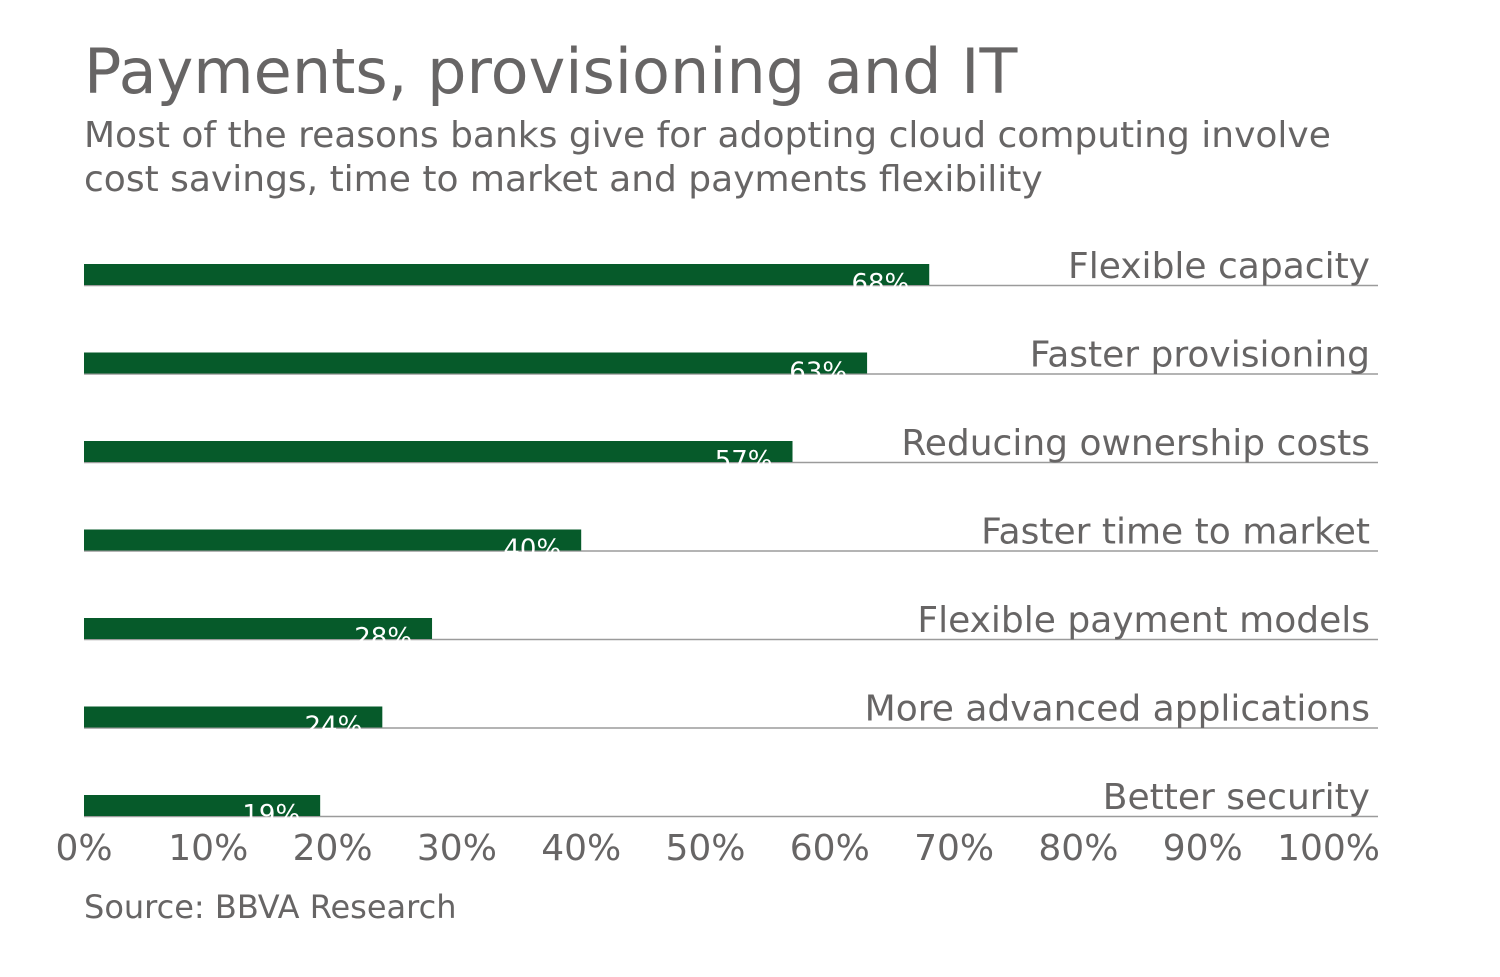 This screenshot has height=977, width=1500. Describe the element at coordinates (271, 815) in the screenshot. I see `bar-value-label: 19%` at that location.